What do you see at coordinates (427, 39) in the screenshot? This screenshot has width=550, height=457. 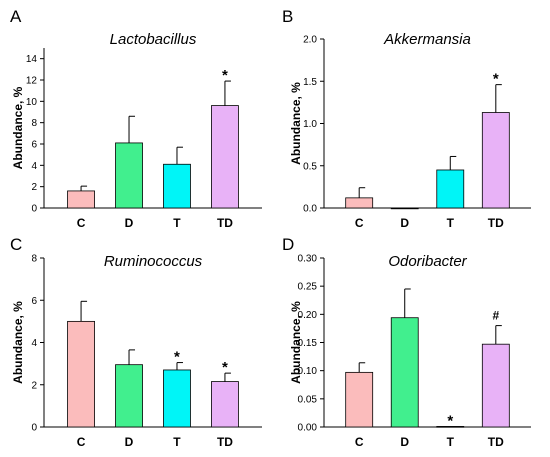 I see `chart-title: Akkermansia` at bounding box center [427, 39].